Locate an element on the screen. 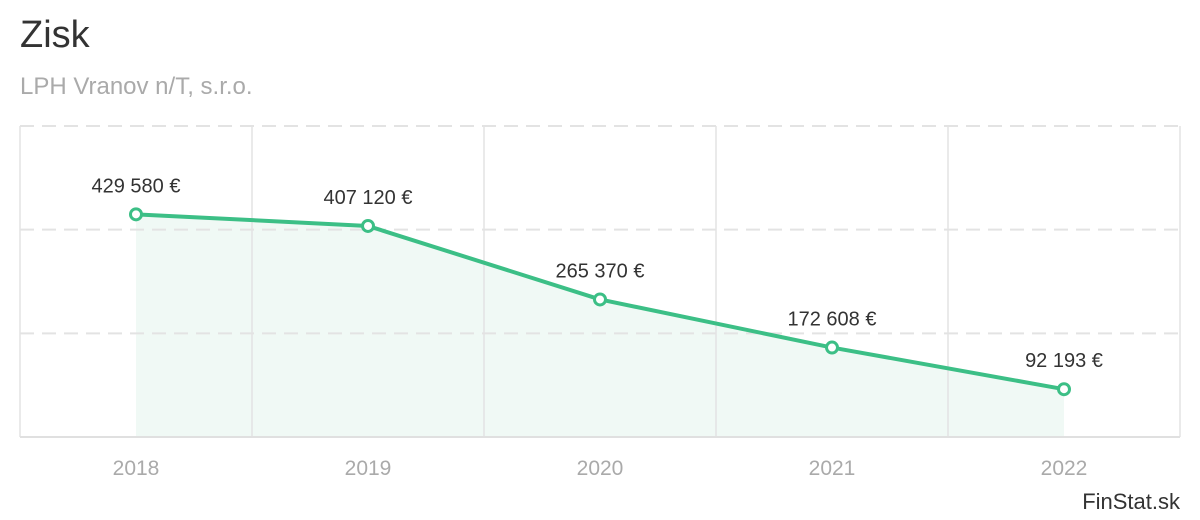 This screenshot has height=520, width=1200. chart-title: Zisk is located at coordinates (55, 35).